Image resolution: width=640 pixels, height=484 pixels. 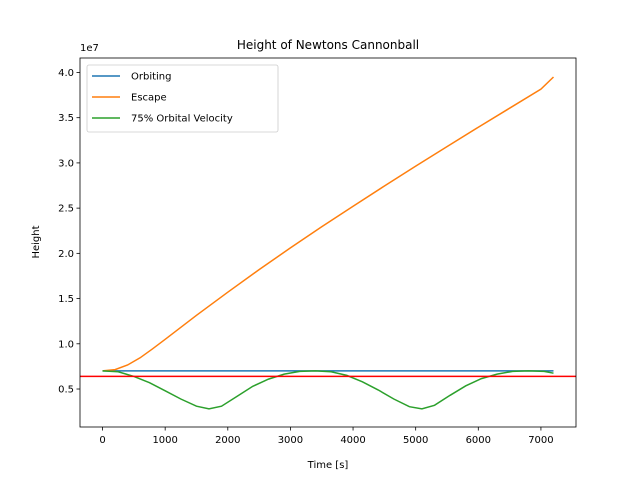 I want to click on x-tick-label: 5000, so click(x=415, y=440).